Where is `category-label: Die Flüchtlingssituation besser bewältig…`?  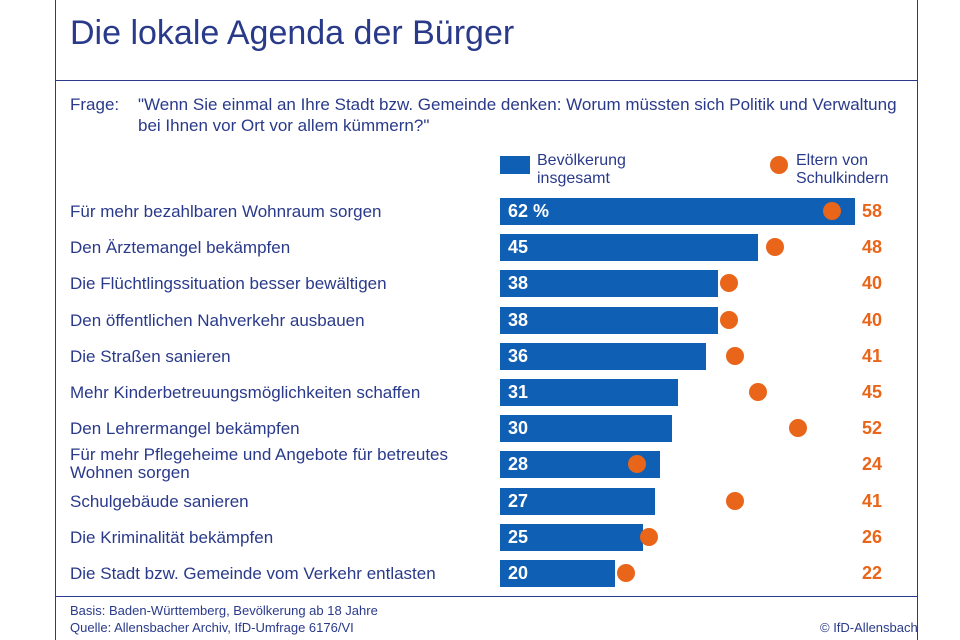
category-label: Die Flüchtlingssituation besser bewältig… is located at coordinates (228, 283).